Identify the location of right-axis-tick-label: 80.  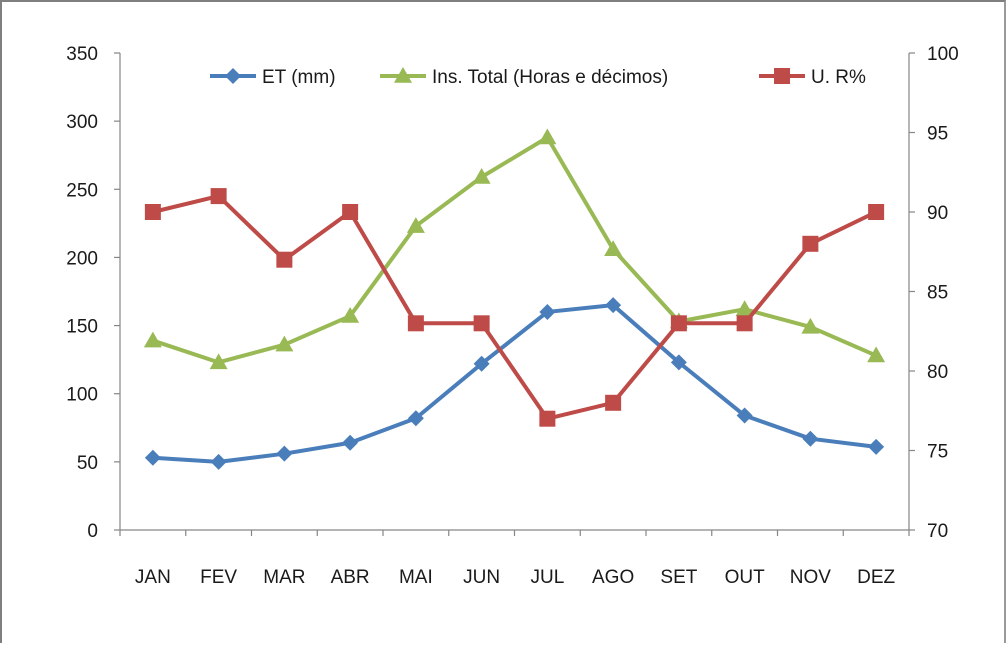
(937, 372).